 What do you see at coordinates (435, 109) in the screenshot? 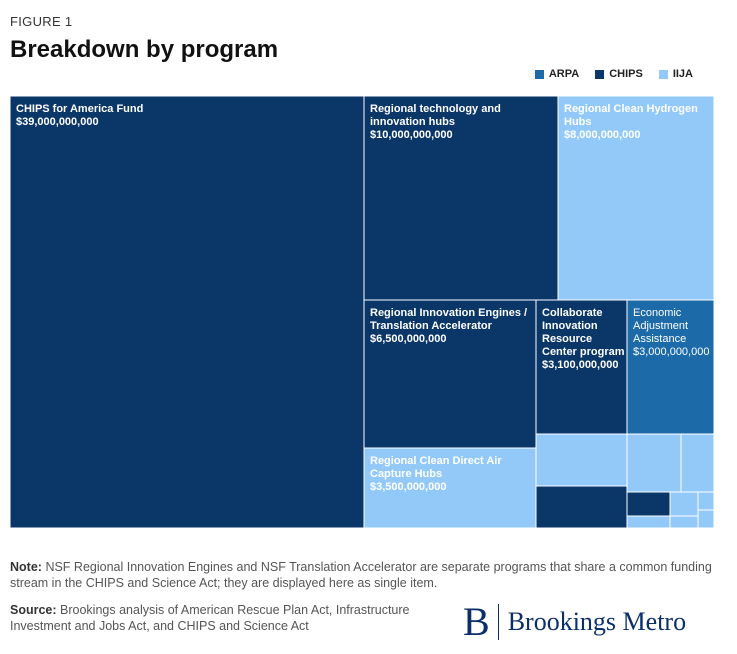
I see `treemap-label: Regional technology and` at bounding box center [435, 109].